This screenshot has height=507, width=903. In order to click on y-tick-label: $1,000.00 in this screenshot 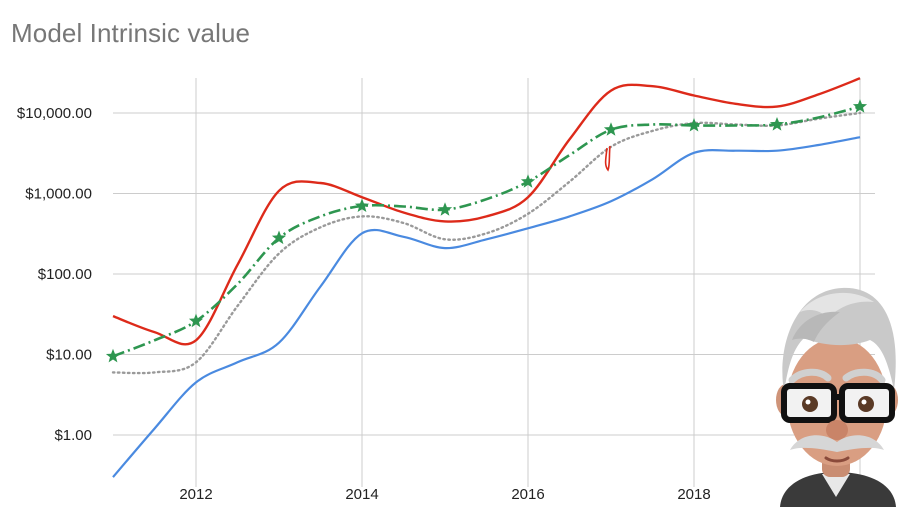, I will do `click(58, 194)`.